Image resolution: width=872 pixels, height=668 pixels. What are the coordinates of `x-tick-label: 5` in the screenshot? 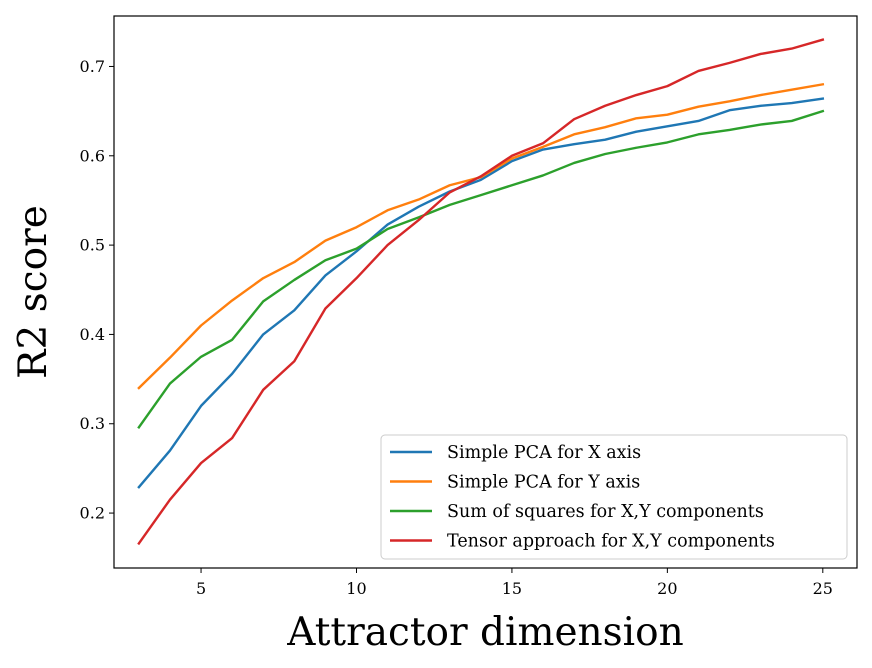 It's located at (201, 588).